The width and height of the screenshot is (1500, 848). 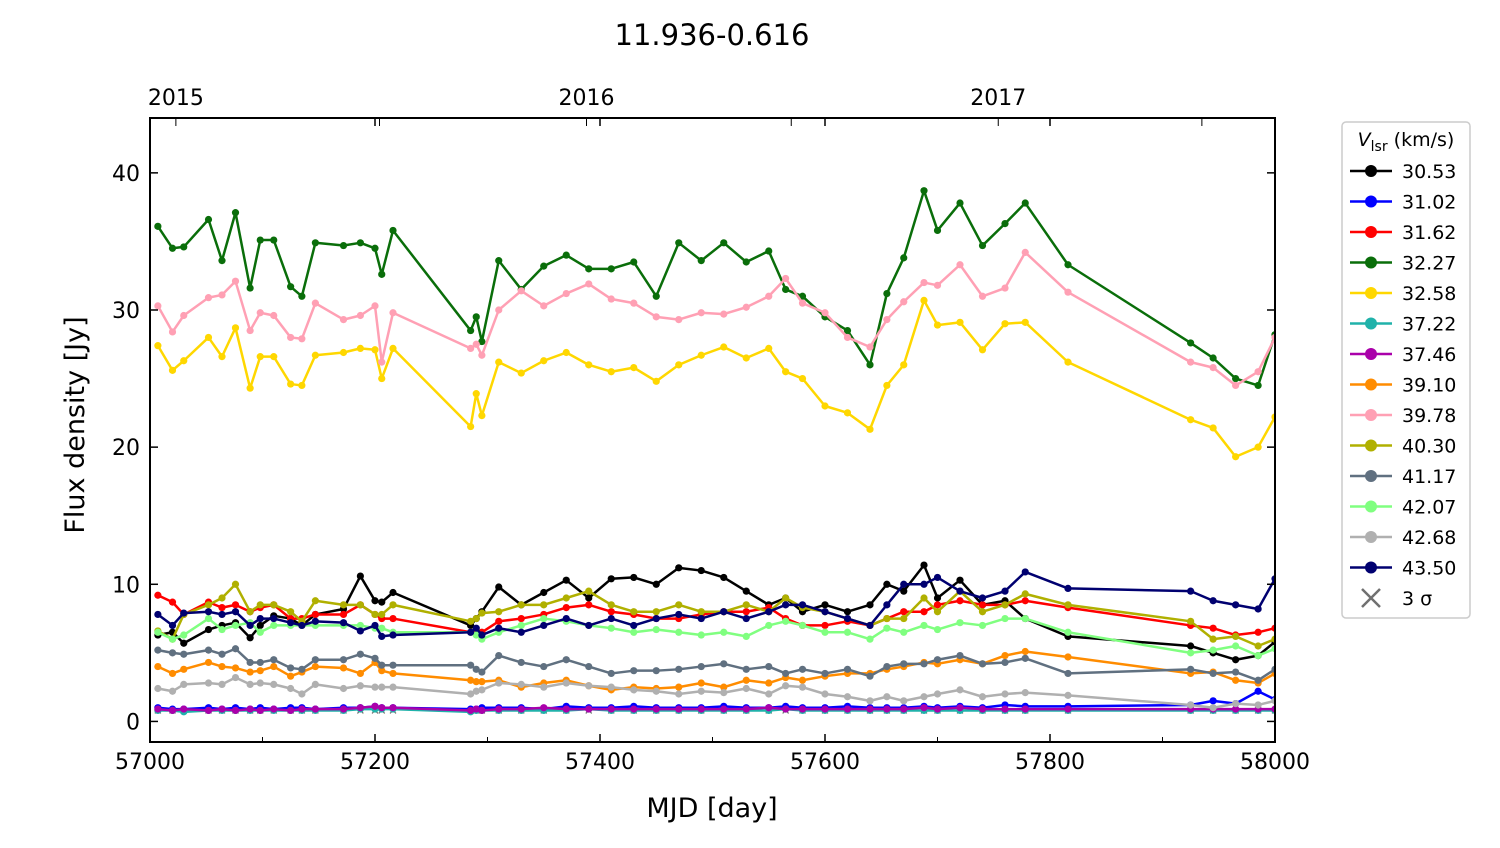 What do you see at coordinates (375, 762) in the screenshot?
I see `x-tick-label: 57200` at bounding box center [375, 762].